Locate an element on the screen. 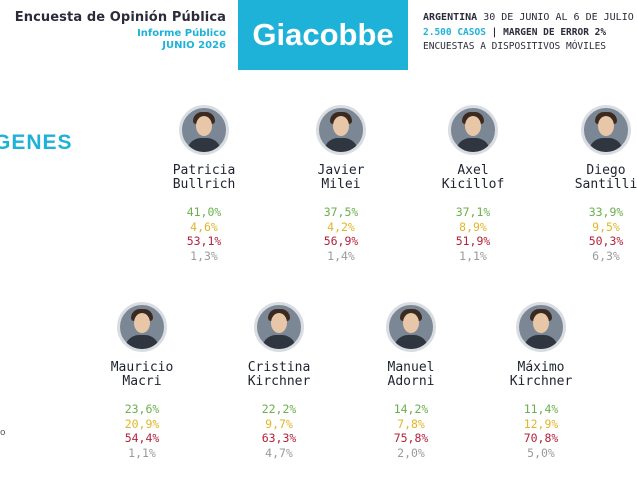 This screenshot has height=478, width=637. candidate-first-name: Máximo is located at coordinates (541, 367).